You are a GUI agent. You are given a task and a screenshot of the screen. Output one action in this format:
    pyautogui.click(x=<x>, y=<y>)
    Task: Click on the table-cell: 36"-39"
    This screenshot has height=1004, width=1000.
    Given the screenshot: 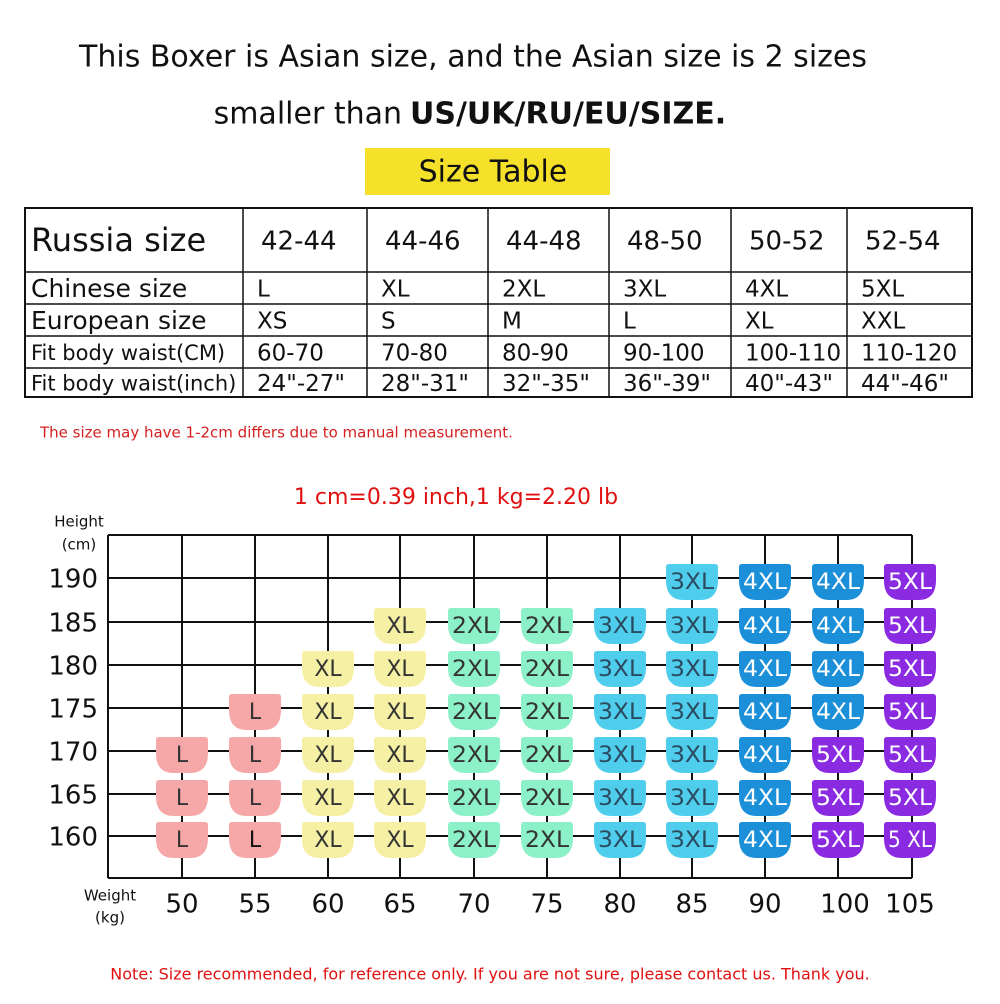 What is the action you would take?
    pyautogui.click(x=667, y=384)
    